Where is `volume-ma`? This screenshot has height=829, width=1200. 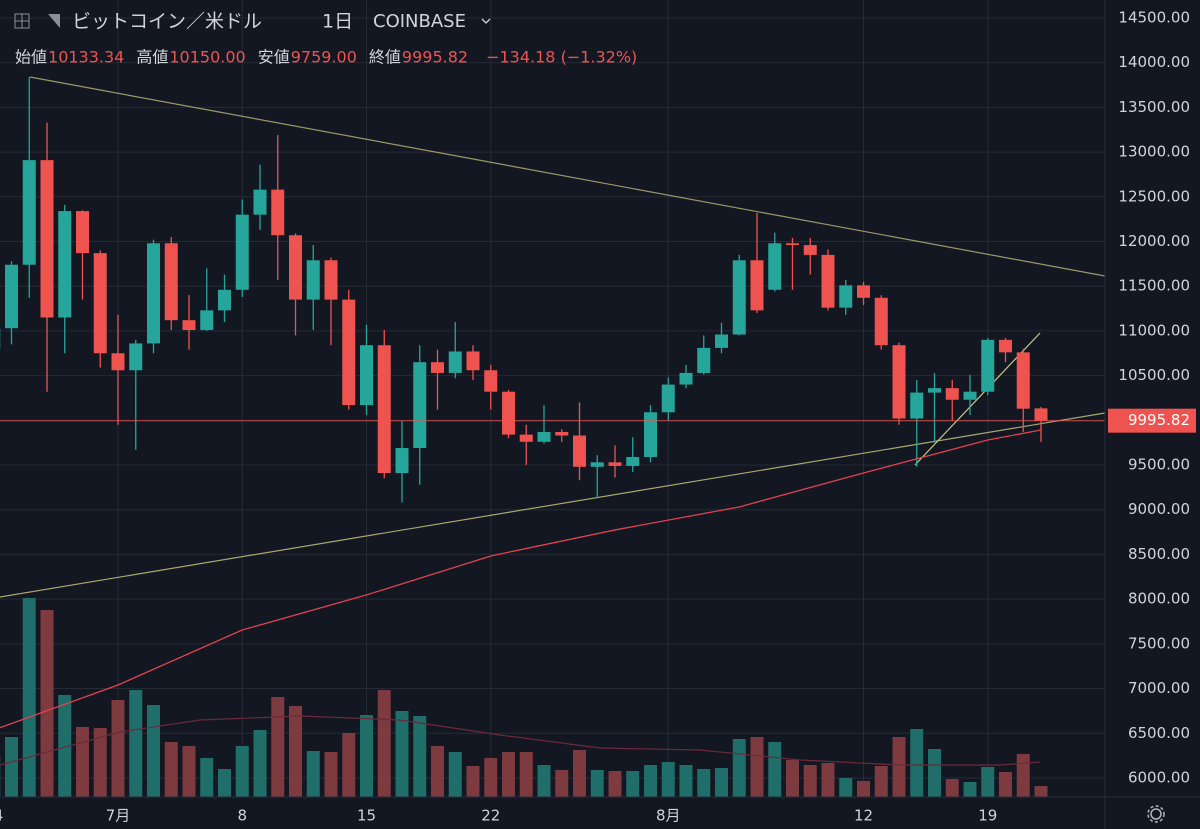 volume-ma is located at coordinates (520, 740).